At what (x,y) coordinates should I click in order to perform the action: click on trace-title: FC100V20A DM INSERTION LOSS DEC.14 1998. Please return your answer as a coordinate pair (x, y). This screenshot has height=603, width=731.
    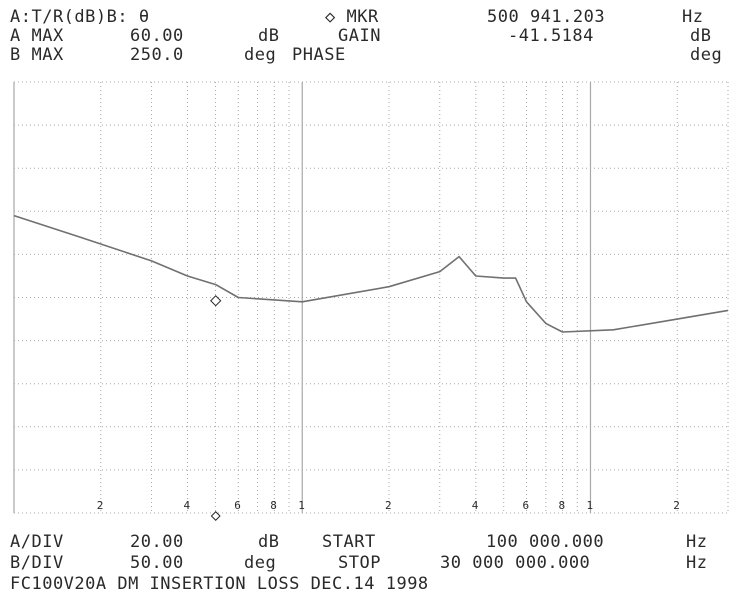
    Looking at the image, I should click on (219, 584).